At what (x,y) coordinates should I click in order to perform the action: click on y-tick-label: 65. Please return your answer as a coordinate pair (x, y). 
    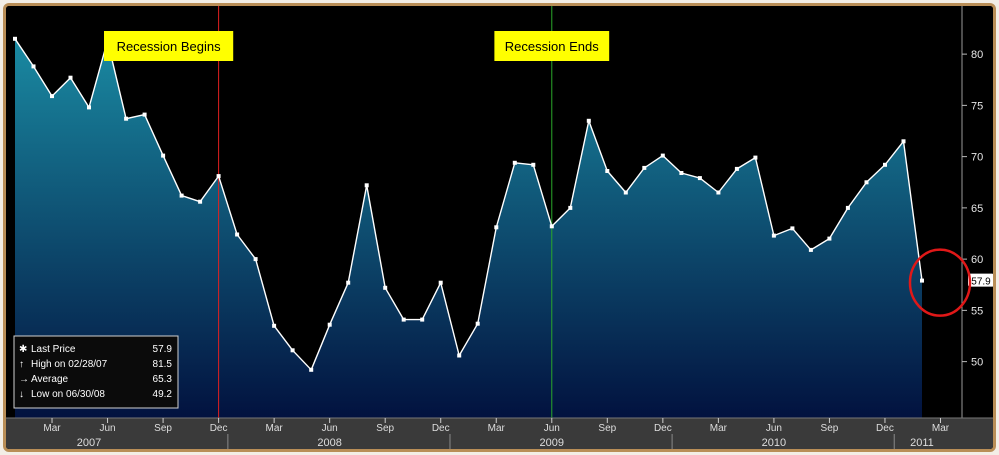
    Looking at the image, I should click on (977, 209).